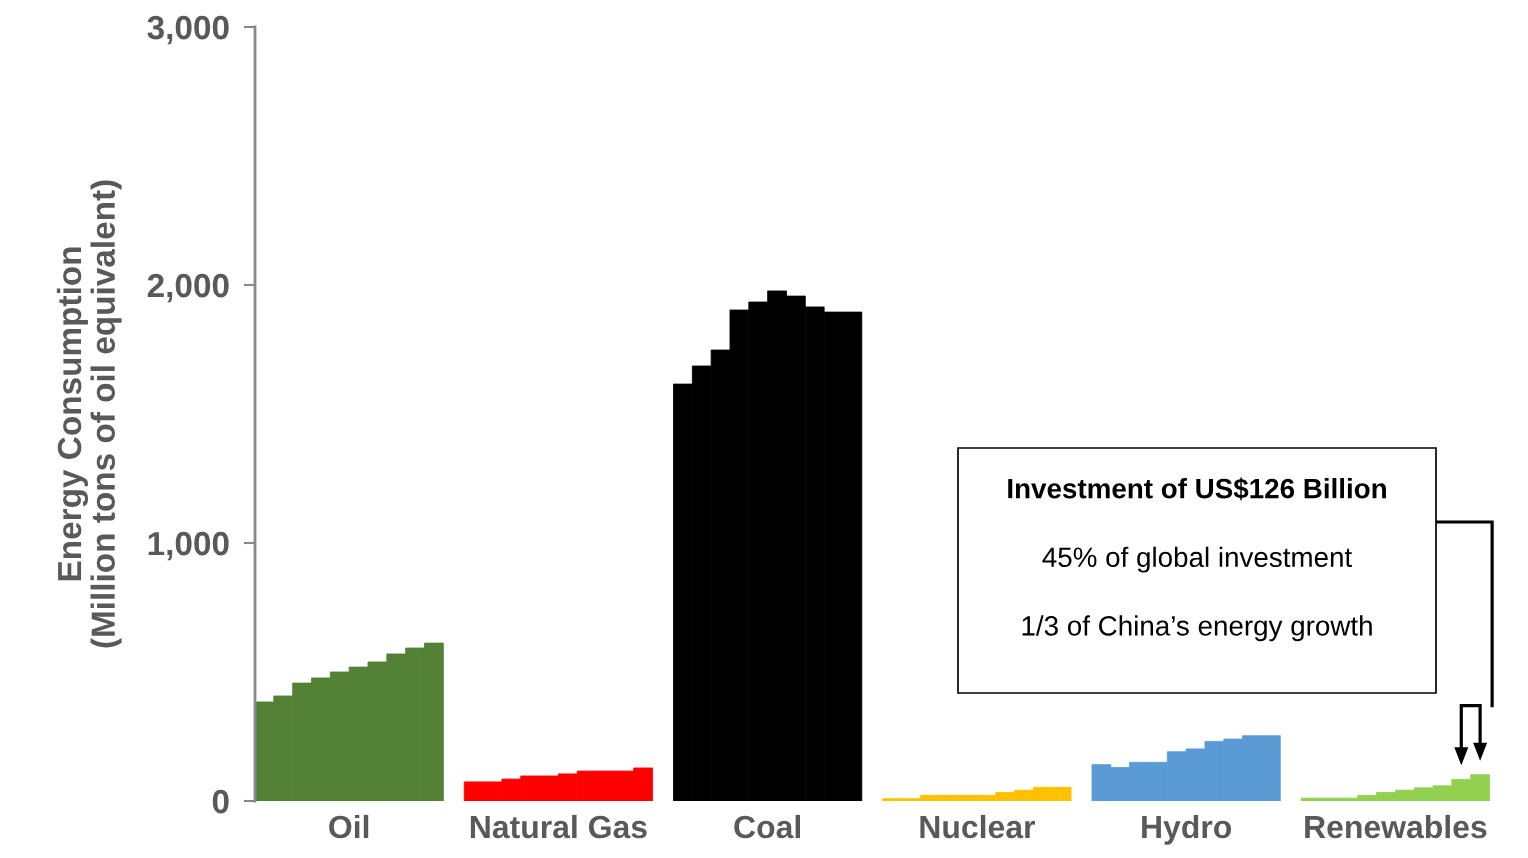 This screenshot has width=1528, height=858. What do you see at coordinates (558, 826) in the screenshot?
I see `x-tick-label: Natural Gas` at bounding box center [558, 826].